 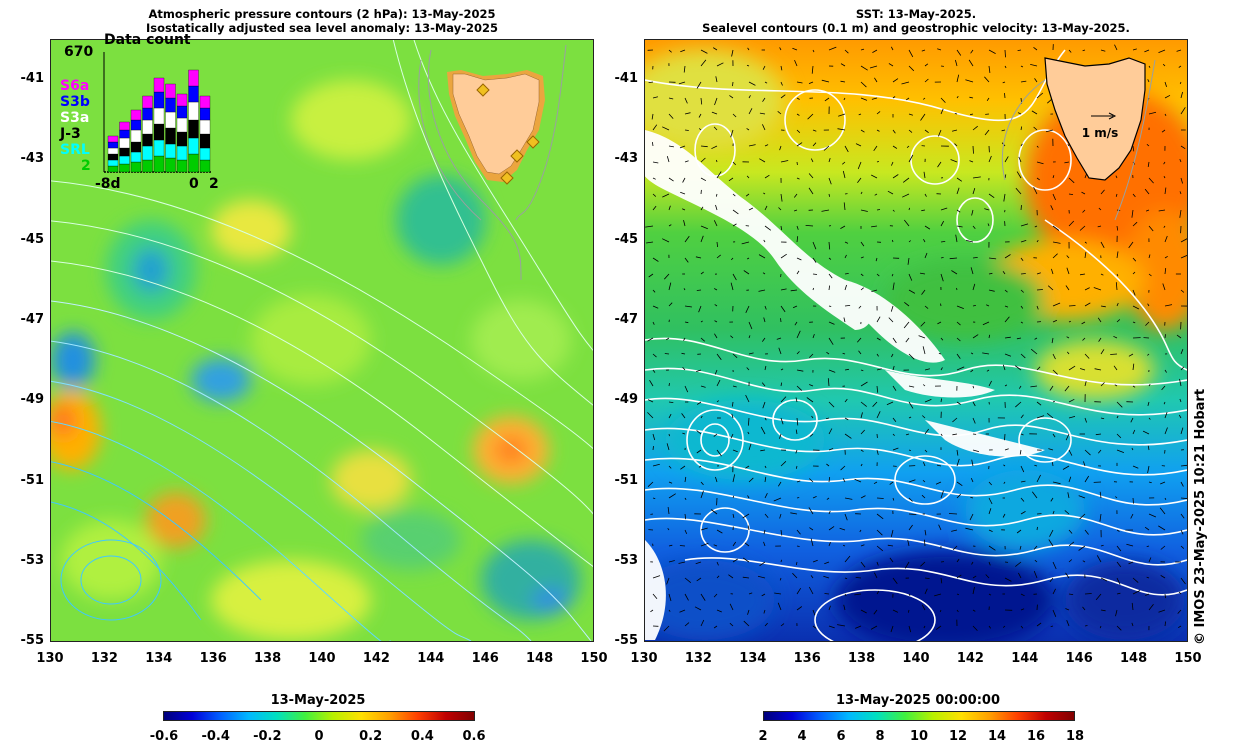 What do you see at coordinates (1188, 658) in the screenshot?
I see `x-tick-label: 150` at bounding box center [1188, 658].